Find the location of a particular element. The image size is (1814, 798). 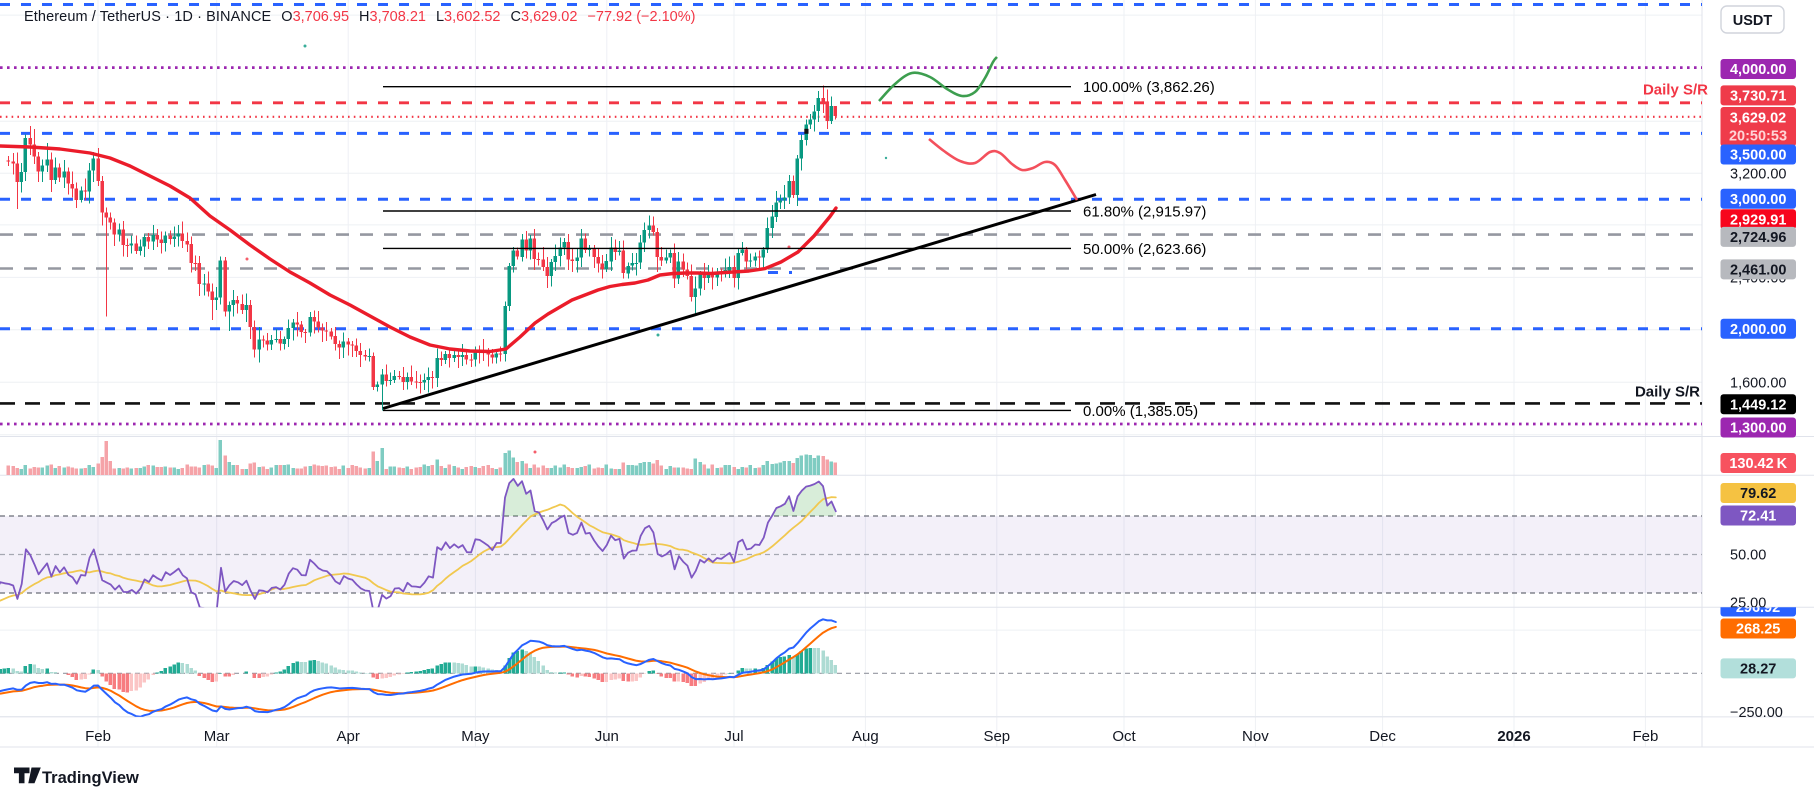

svg-text: May is located at coordinates (475, 736).